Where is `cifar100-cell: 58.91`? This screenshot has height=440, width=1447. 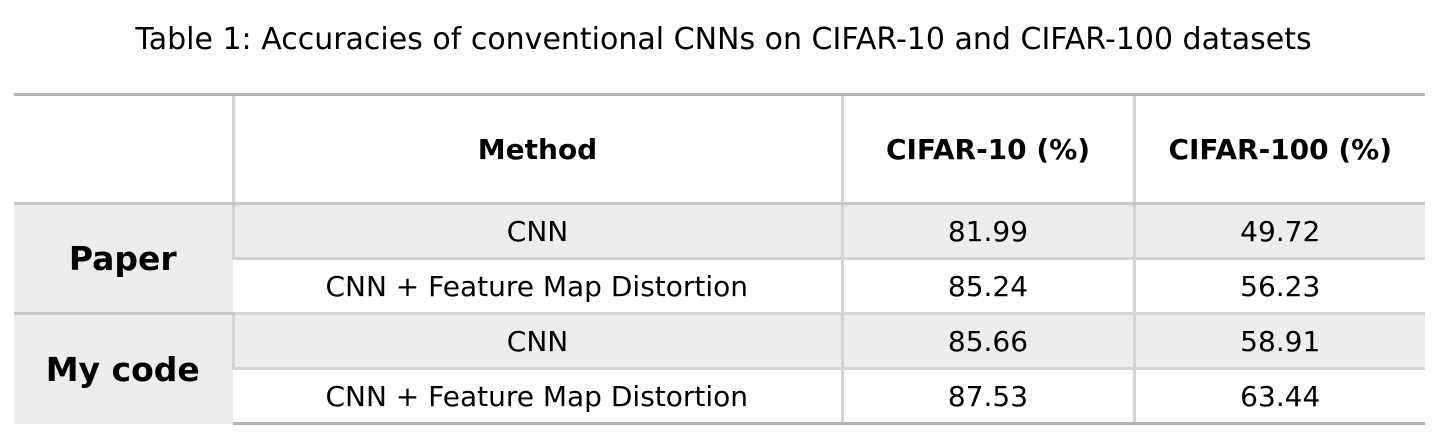 cifar100-cell: 58.91 is located at coordinates (1278, 340).